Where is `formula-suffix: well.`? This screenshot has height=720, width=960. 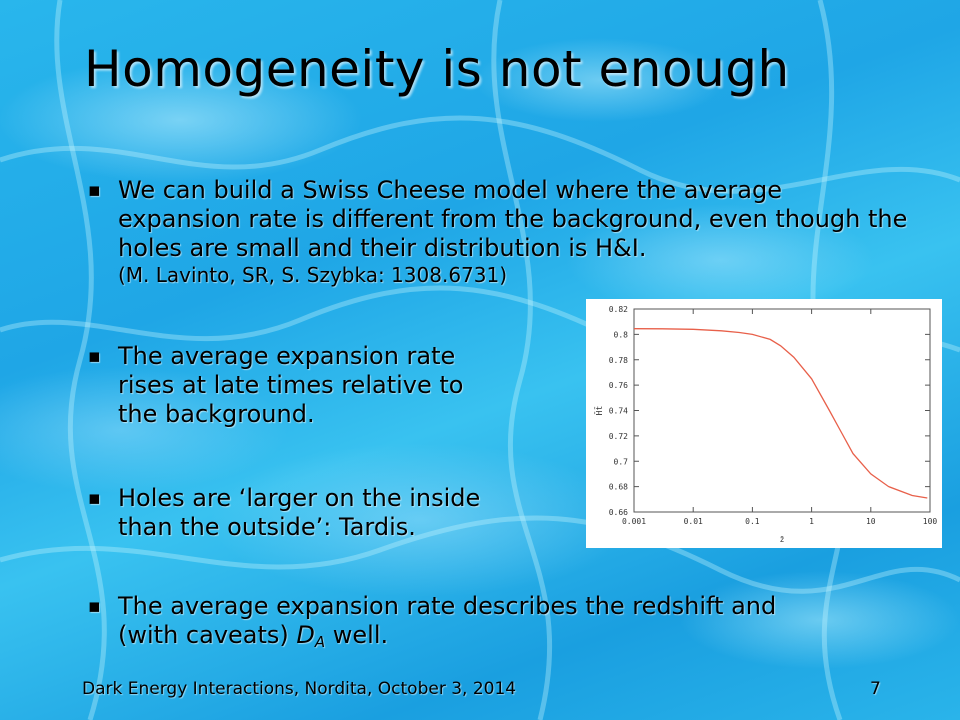 formula-suffix: well. is located at coordinates (357, 635).